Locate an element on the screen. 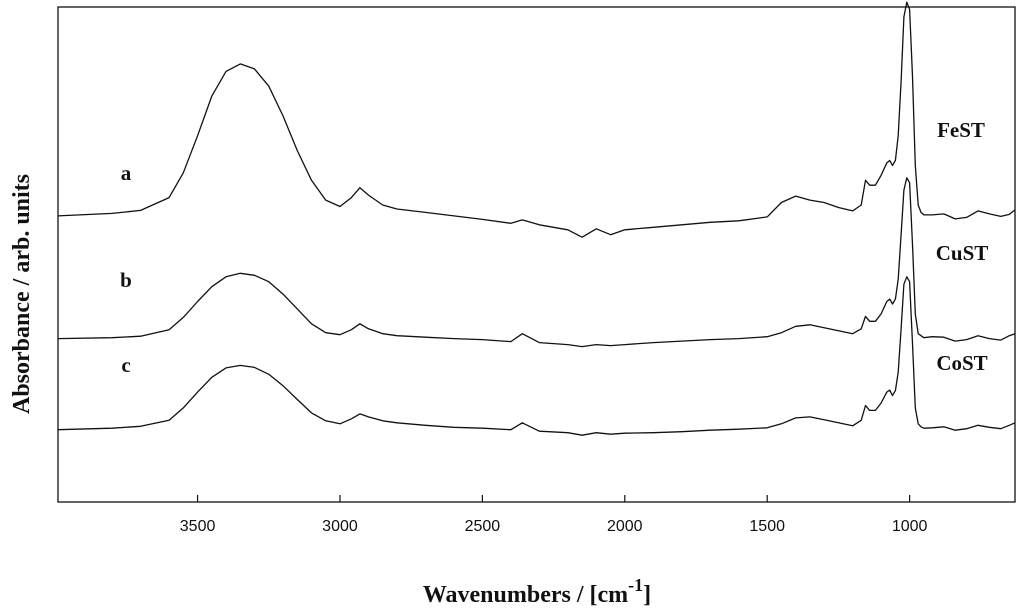 This screenshot has width=1024, height=615. y-axis-title: Absorbance / arb. units is located at coordinates (22, 294).